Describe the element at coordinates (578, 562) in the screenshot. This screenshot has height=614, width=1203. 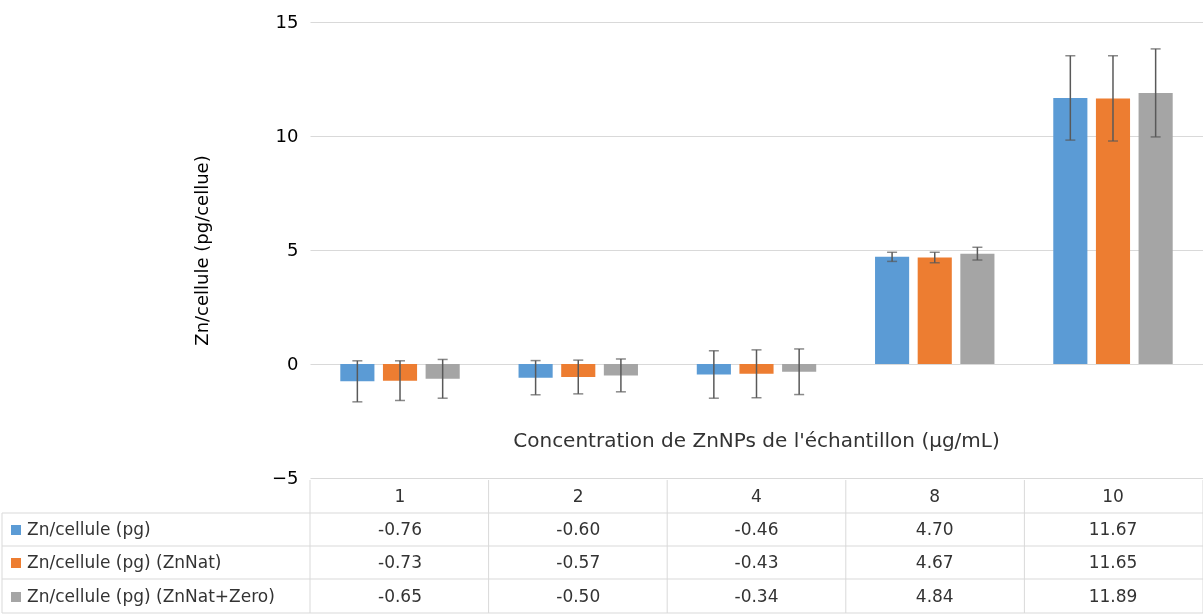
I see `data-label: -0.57` at that location.